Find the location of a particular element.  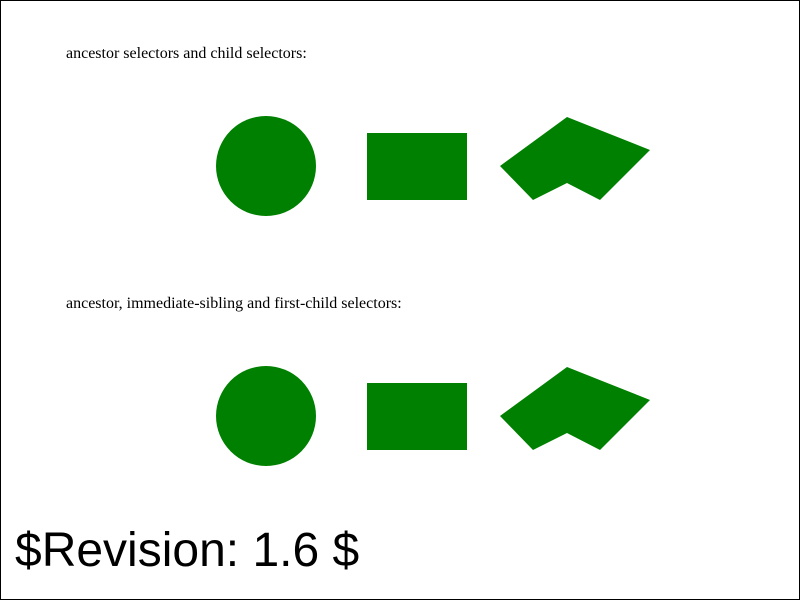

section-2-shapes is located at coordinates (433, 416).